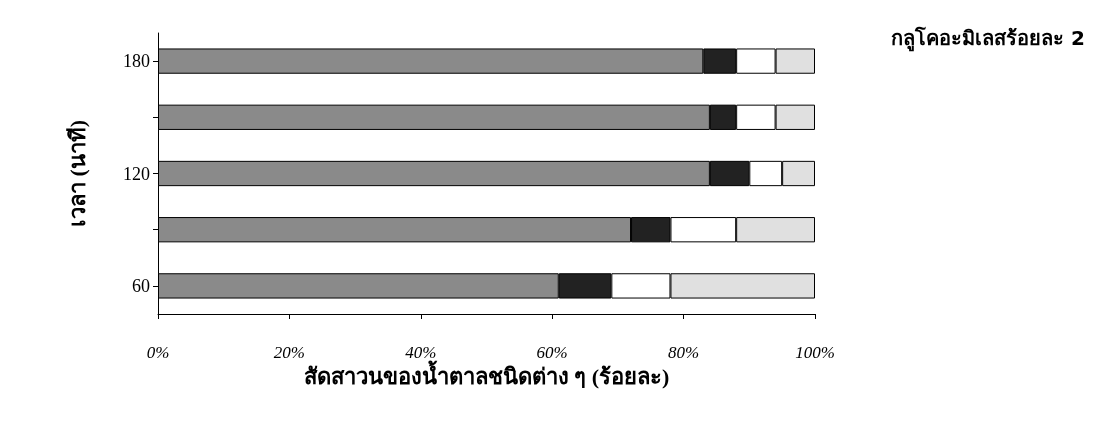  What do you see at coordinates (77, 173) in the screenshot?
I see `y-axis-title: เวลา (นาที)` at bounding box center [77, 173].